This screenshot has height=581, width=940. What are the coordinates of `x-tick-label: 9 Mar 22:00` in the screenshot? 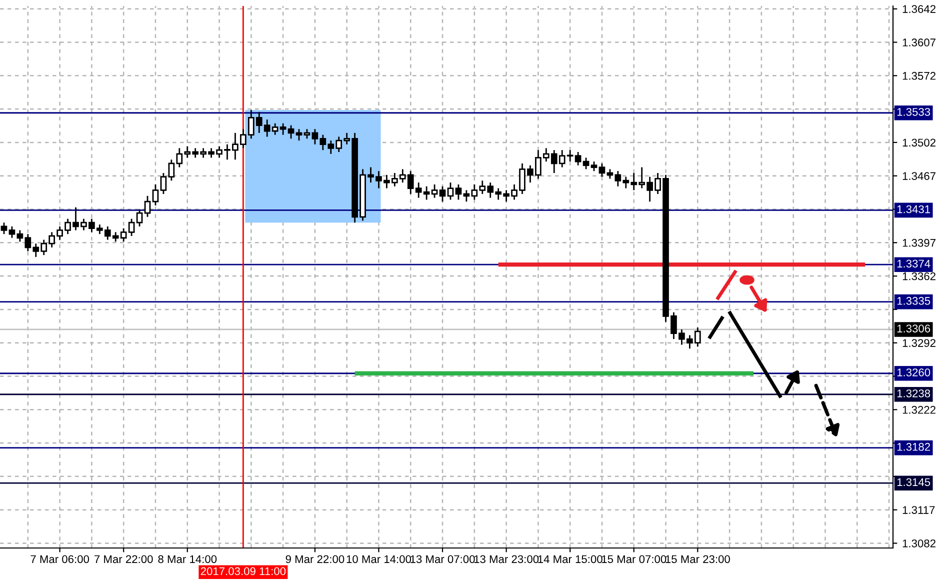 It's located at (315, 559).